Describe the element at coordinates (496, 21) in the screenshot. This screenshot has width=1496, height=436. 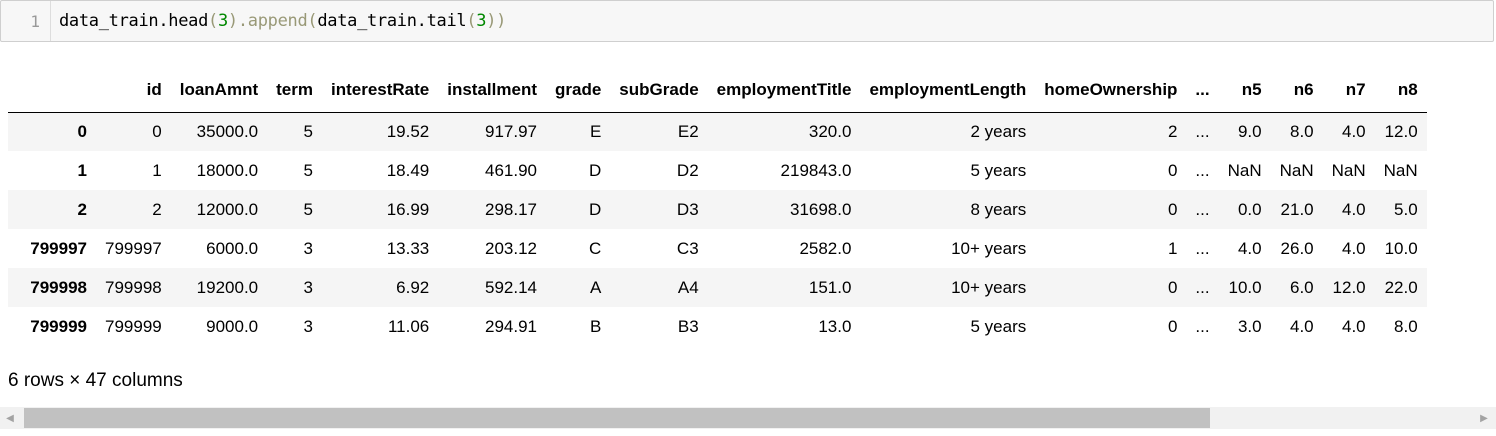
I see `code-token: ))` at that location.